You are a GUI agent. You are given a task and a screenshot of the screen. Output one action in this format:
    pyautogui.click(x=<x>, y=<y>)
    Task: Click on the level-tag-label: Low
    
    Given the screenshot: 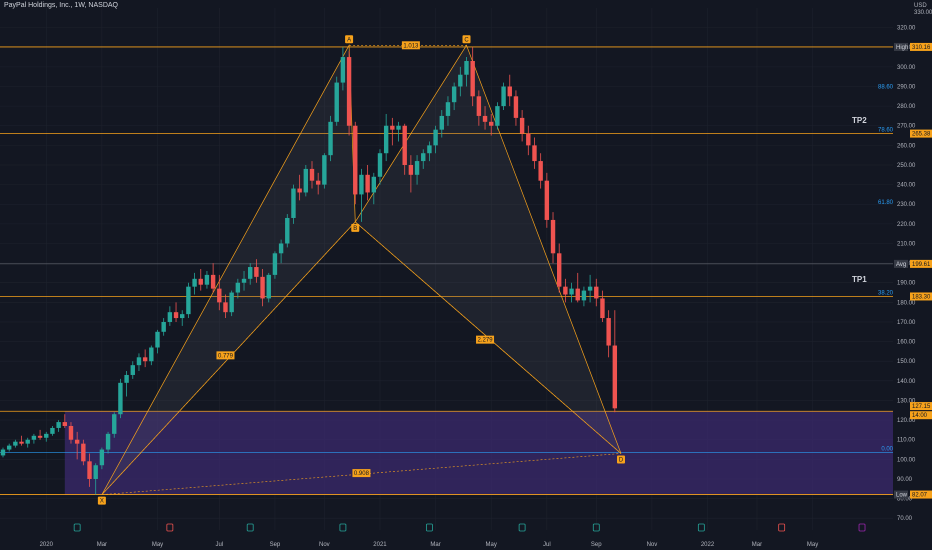 What is the action you would take?
    pyautogui.click(x=902, y=496)
    